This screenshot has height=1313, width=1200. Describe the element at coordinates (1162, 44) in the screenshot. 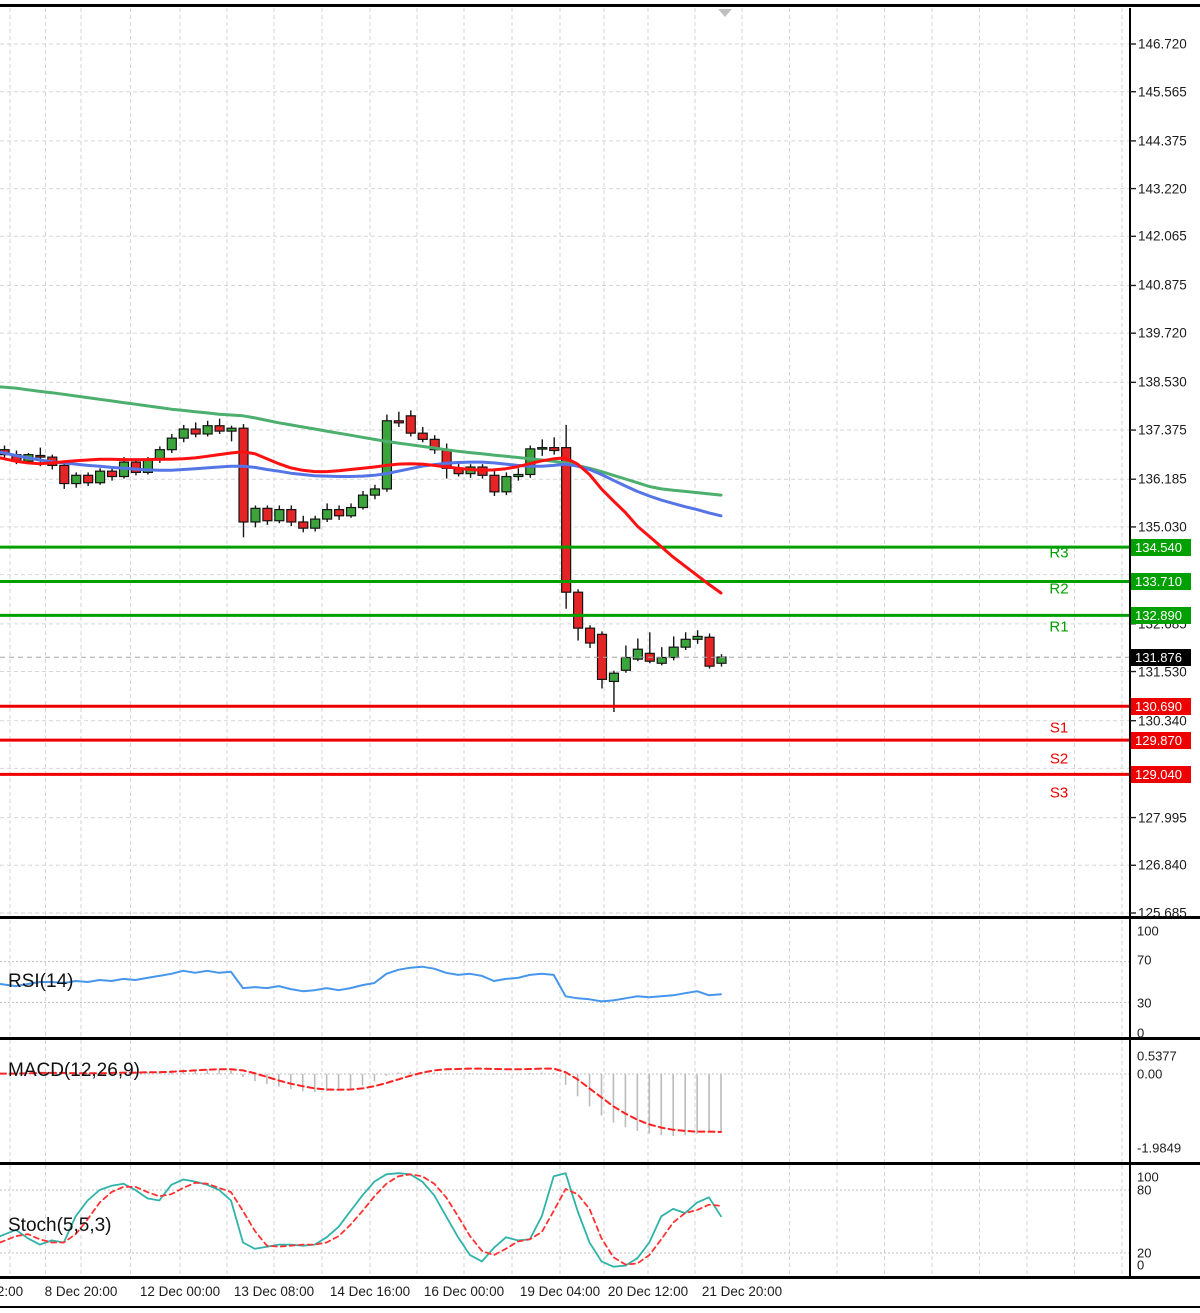

I see `price-axis-label: 146.720` at that location.